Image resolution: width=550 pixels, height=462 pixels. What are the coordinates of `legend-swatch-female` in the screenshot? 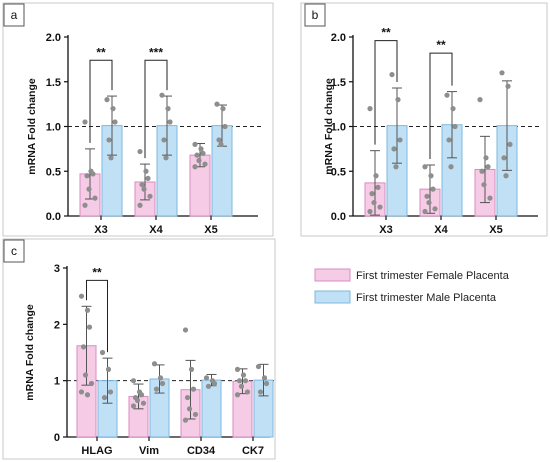 It's located at (332, 275).